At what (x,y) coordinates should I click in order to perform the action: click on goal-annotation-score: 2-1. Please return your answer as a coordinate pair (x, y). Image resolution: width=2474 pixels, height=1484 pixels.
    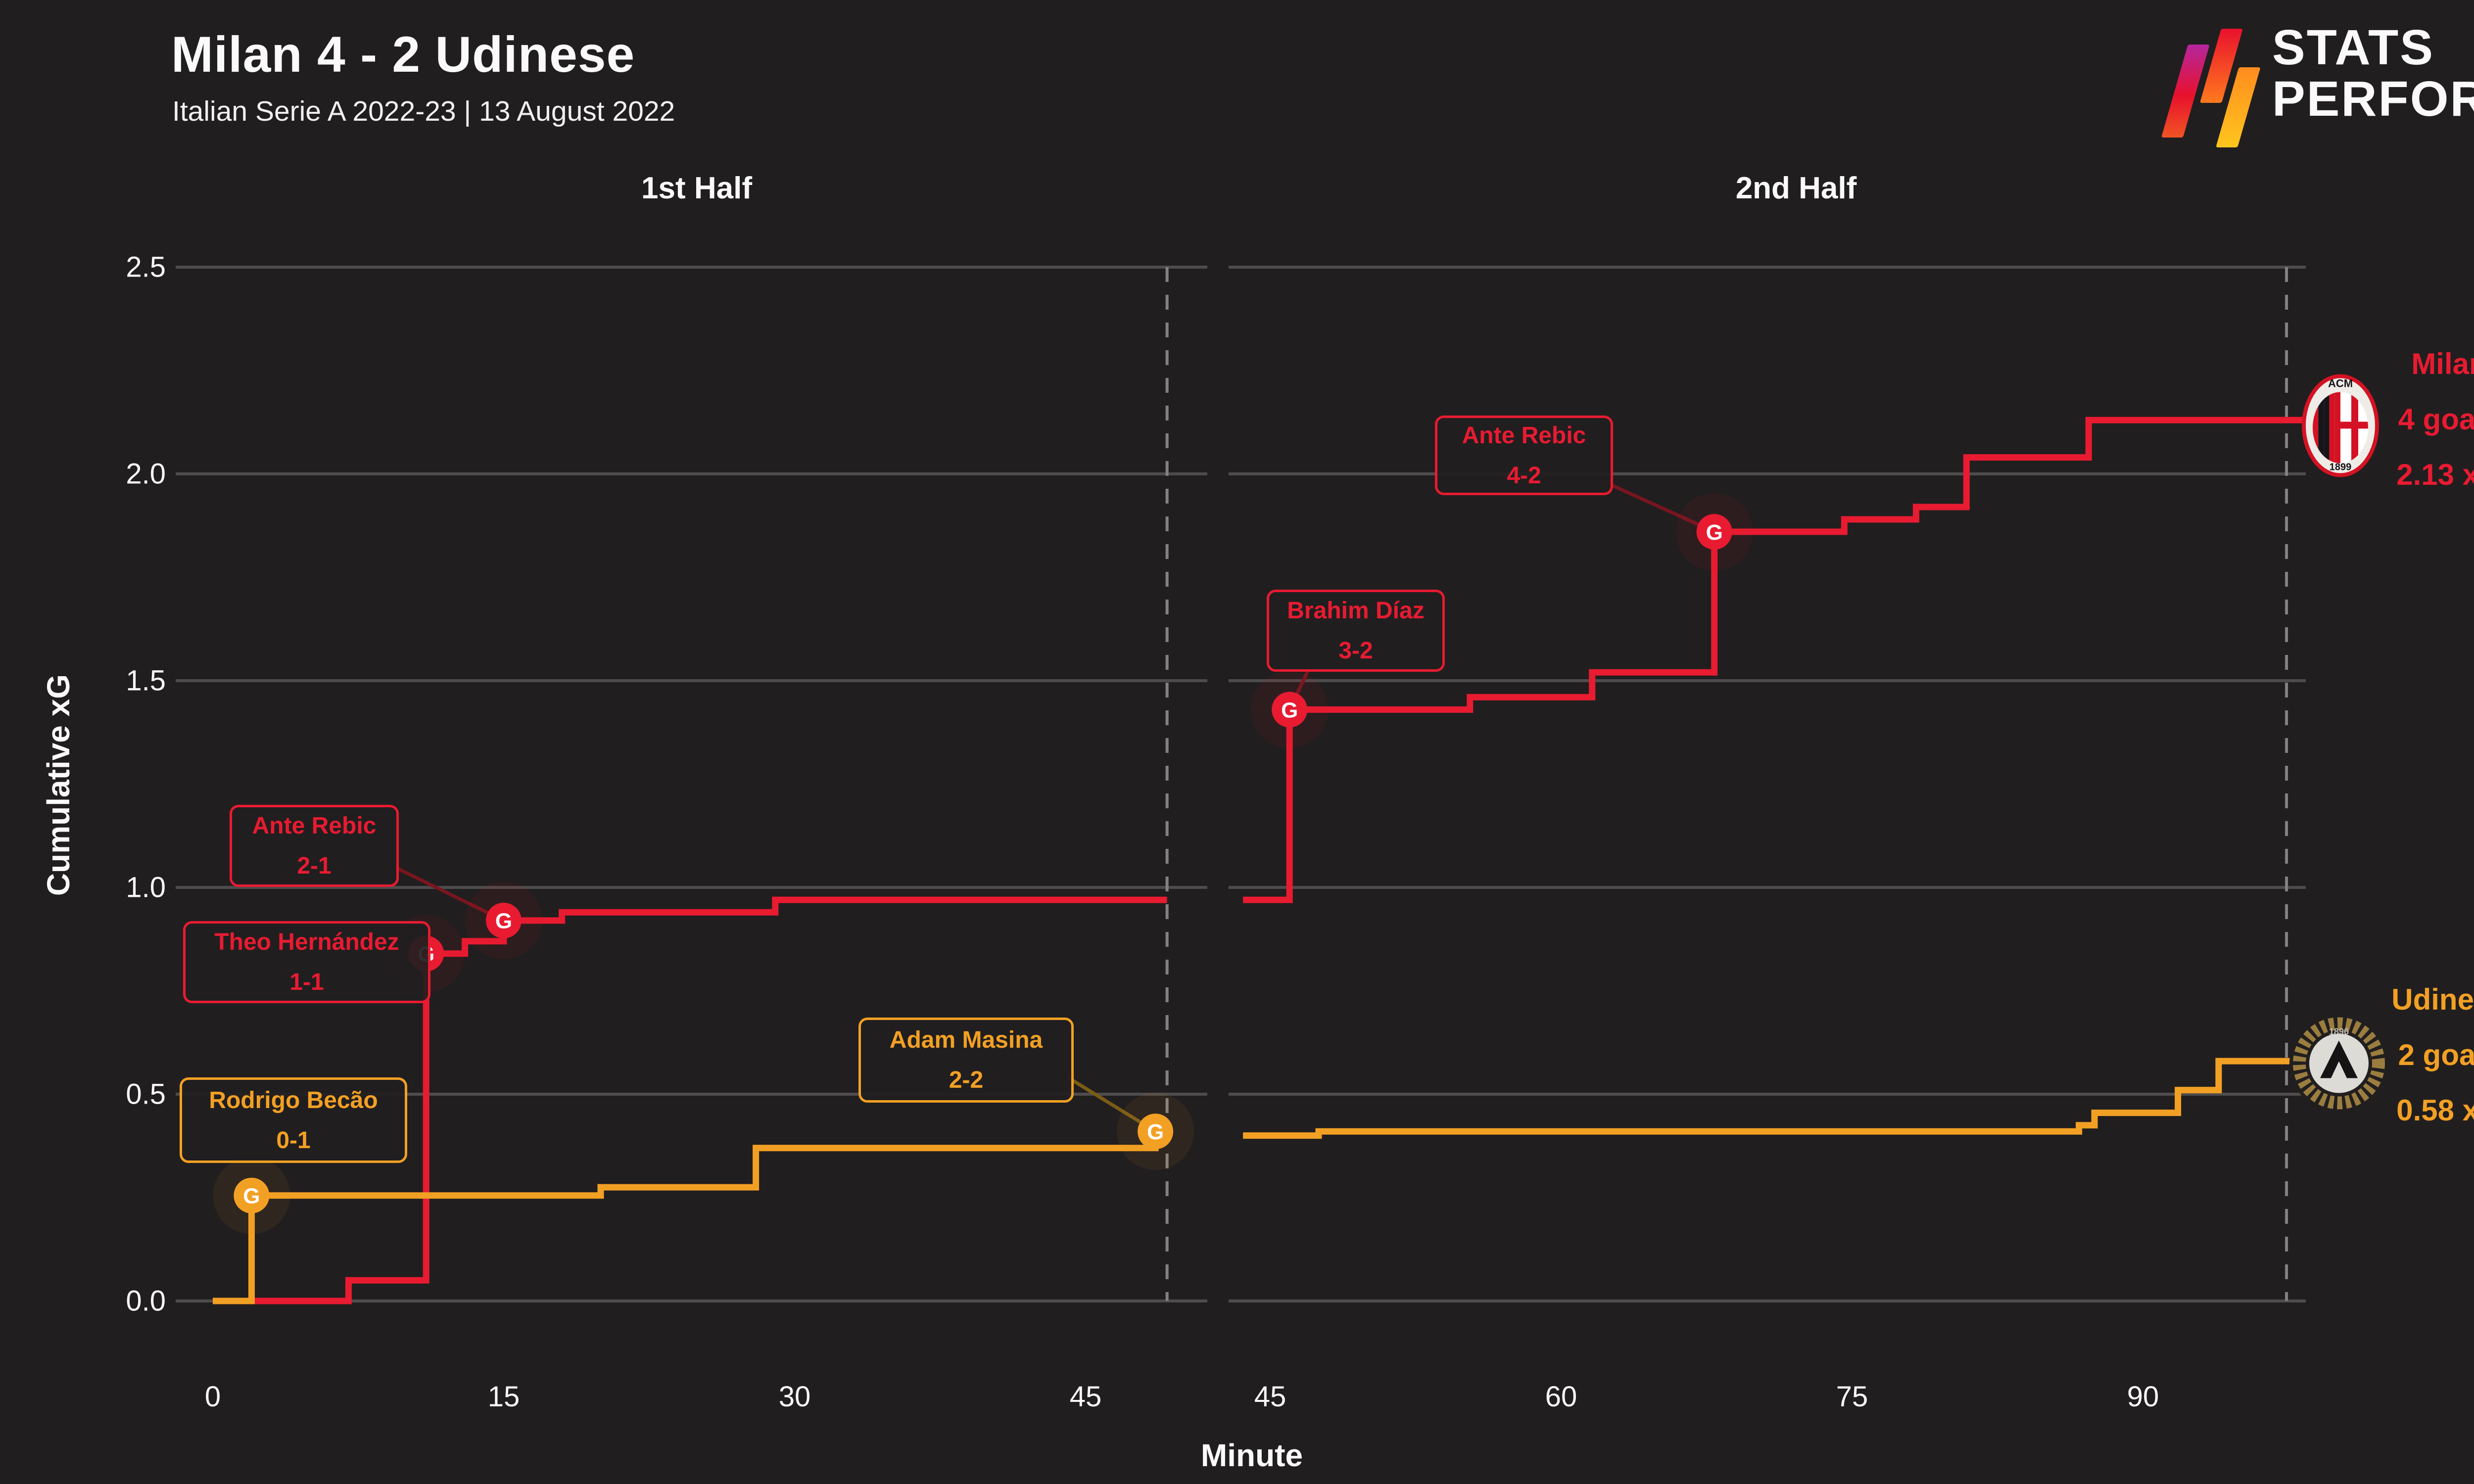
    Looking at the image, I should click on (314, 866).